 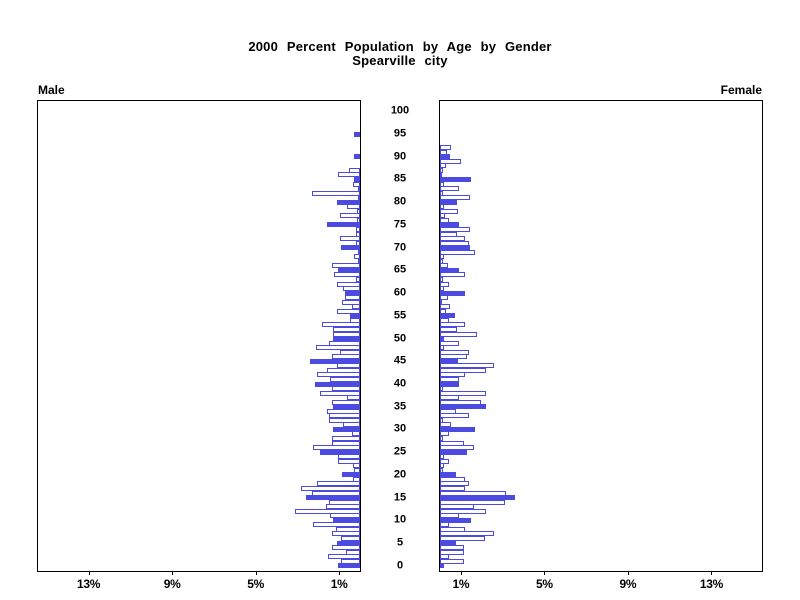 I want to click on age-tick-label-90: 90, so click(x=400, y=156).